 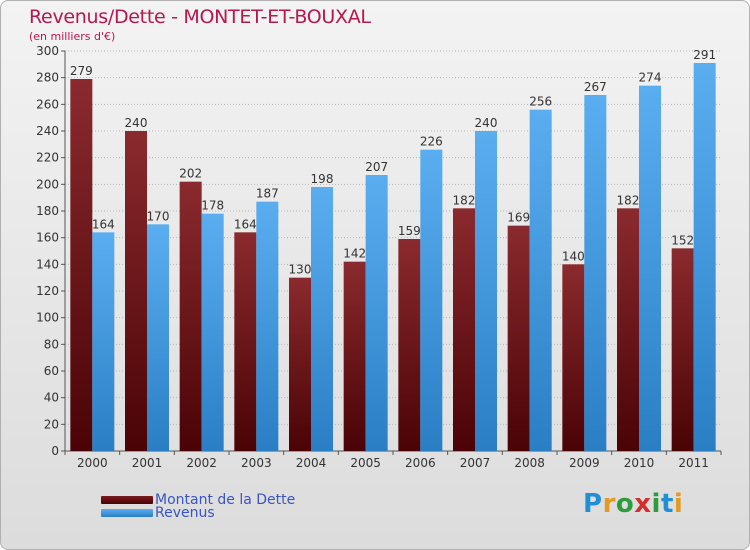 What do you see at coordinates (185, 513) in the screenshot?
I see `legend-label-revenus: Revenus` at bounding box center [185, 513].